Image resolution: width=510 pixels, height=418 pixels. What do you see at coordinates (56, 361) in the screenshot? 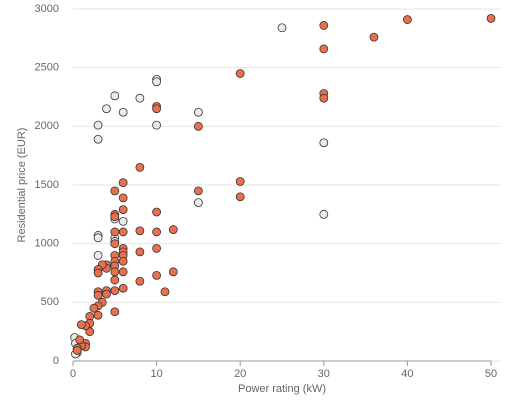
I see `y-tick-label: 0` at bounding box center [56, 361].